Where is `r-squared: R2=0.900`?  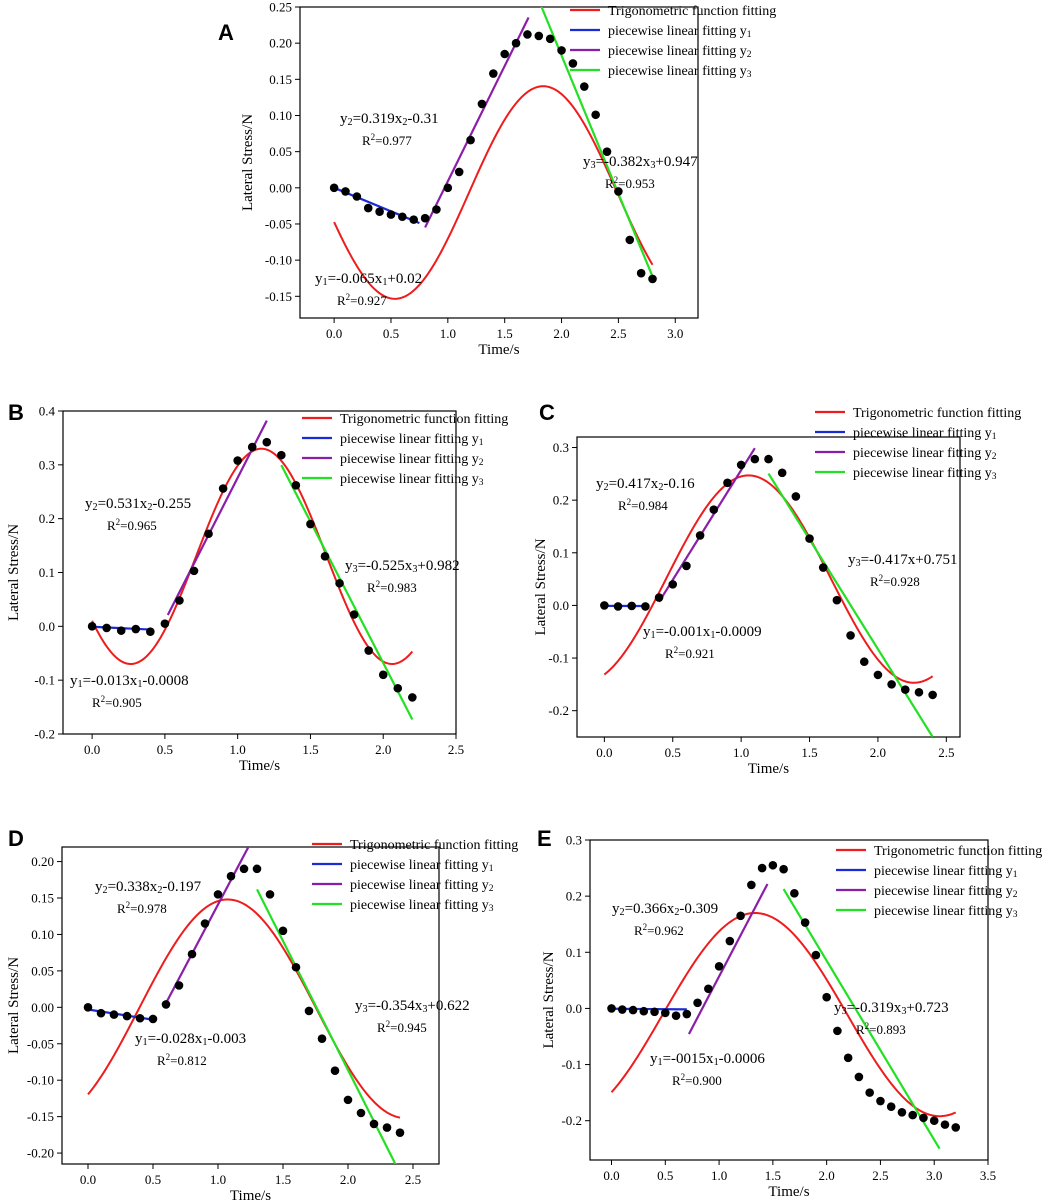 r-squared: R2=0.900 is located at coordinates (697, 1080).